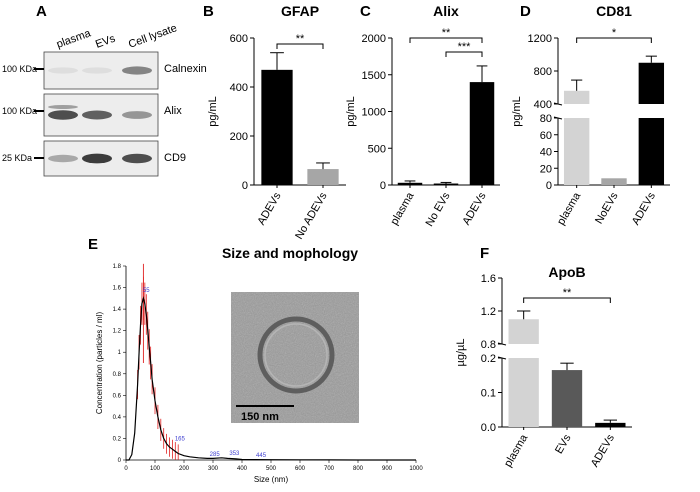 The image size is (700, 492). I want to click on chart-title: ApoB, so click(566, 272).